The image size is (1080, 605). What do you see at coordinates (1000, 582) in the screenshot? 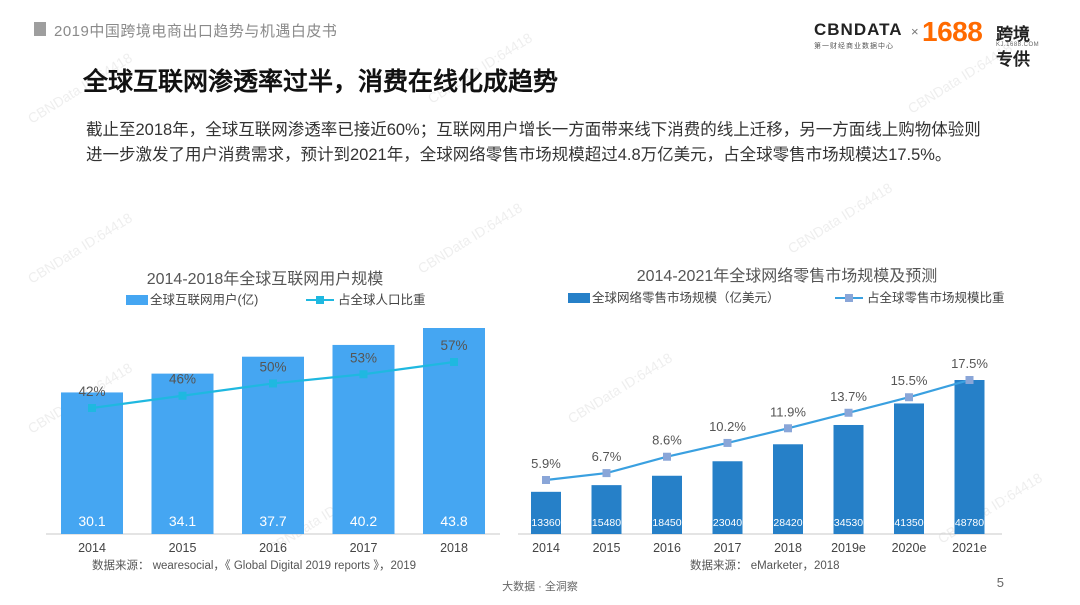
I see `page-number: 5` at bounding box center [1000, 582].